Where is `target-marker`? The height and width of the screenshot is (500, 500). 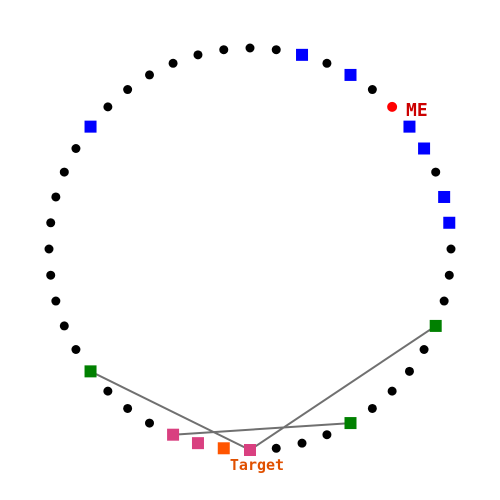 target-marker is located at coordinates (223, 448).